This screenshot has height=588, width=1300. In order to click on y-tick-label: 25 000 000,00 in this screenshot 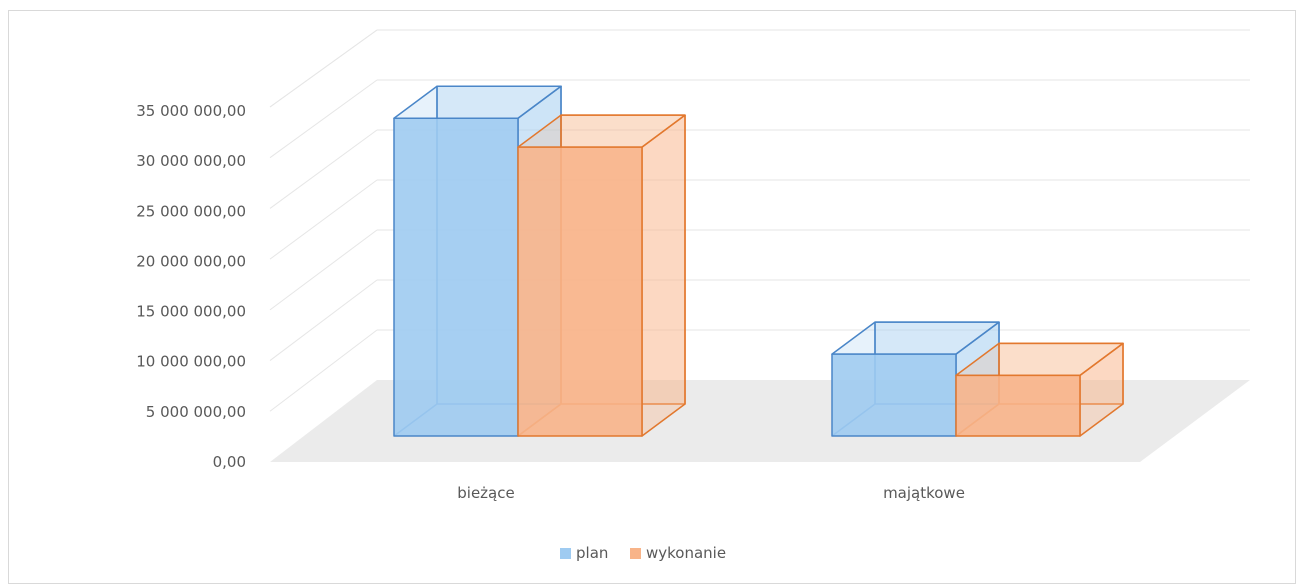, I will do `click(191, 211)`.